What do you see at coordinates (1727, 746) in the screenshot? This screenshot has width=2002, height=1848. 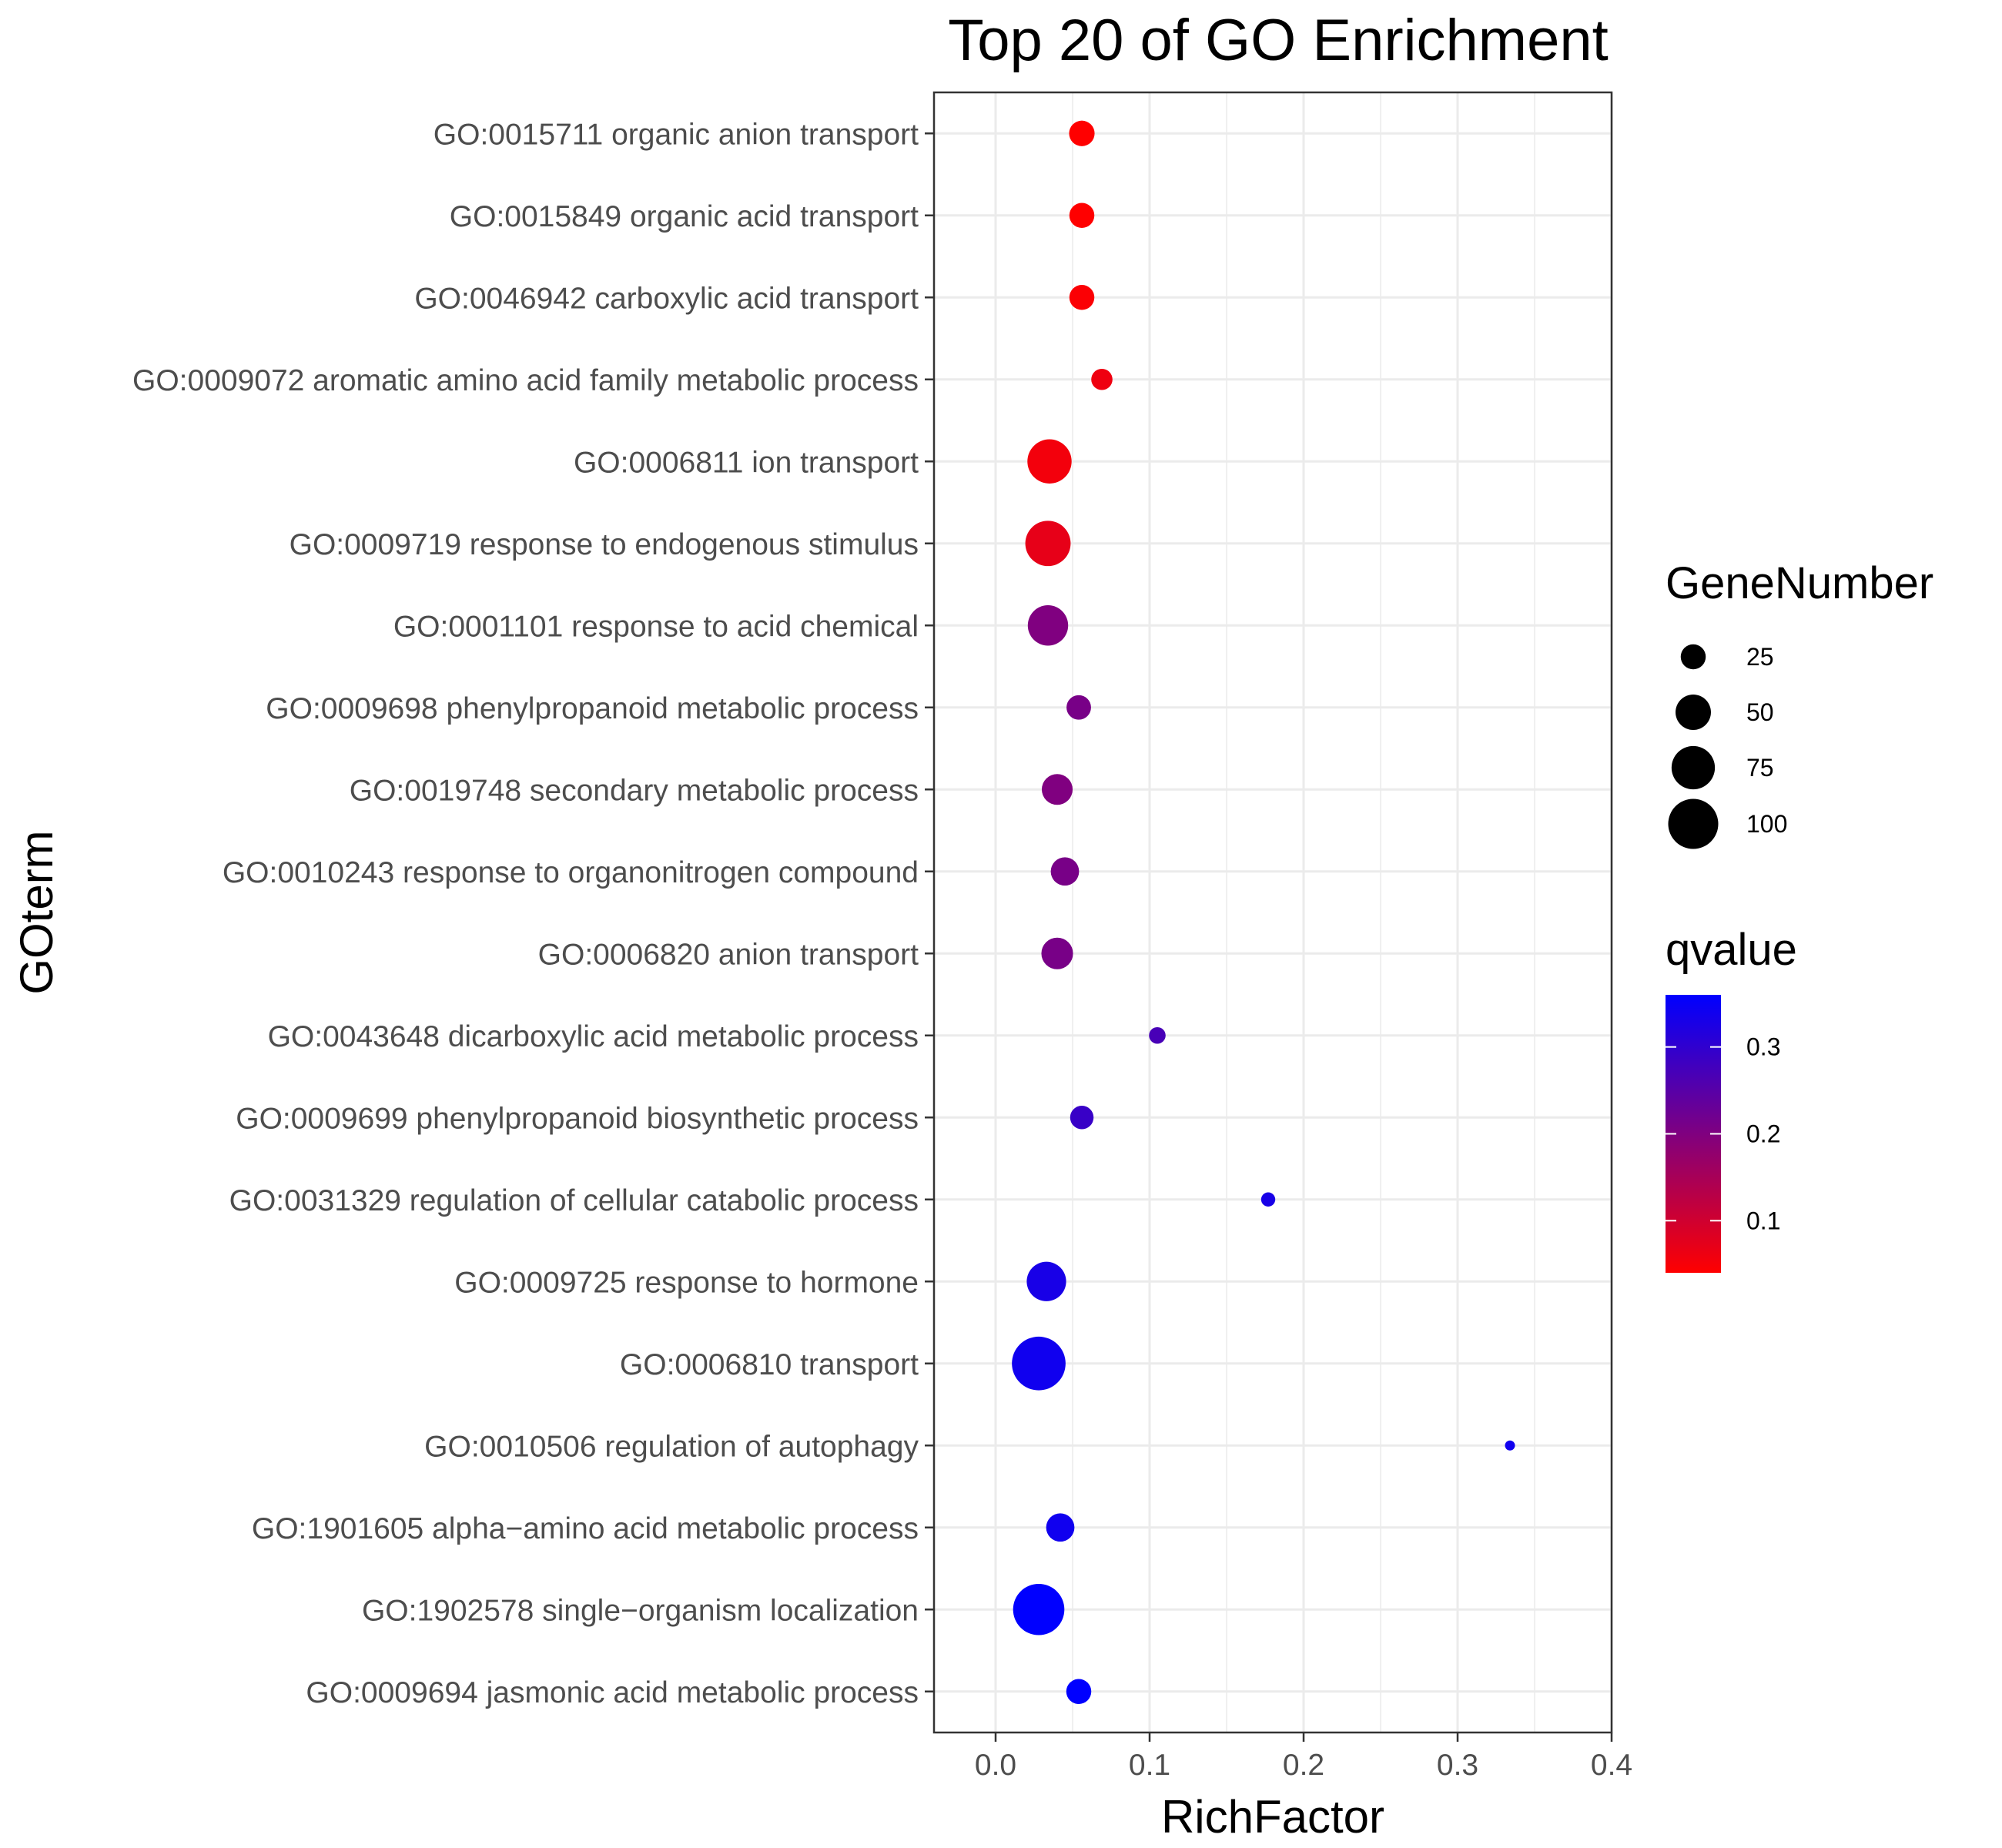 I see `size-legend-keys: 25 50 75 100` at bounding box center [1727, 746].